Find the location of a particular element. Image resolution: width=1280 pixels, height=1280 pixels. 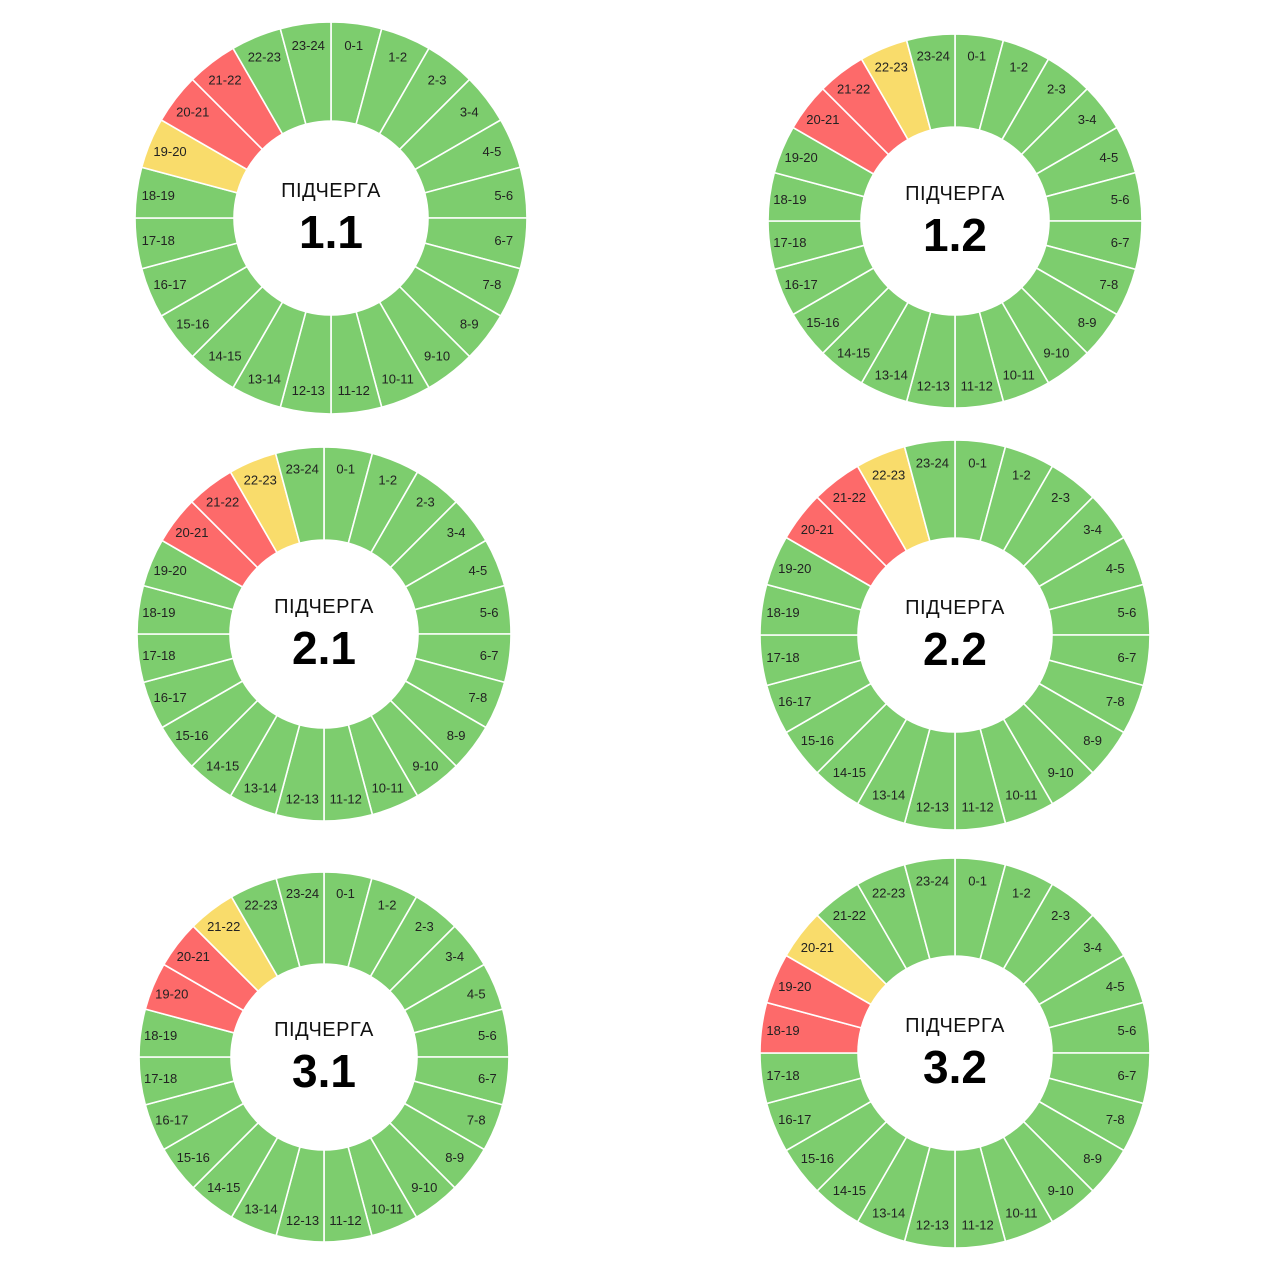

queue-number: 1.1 is located at coordinates (331, 232).